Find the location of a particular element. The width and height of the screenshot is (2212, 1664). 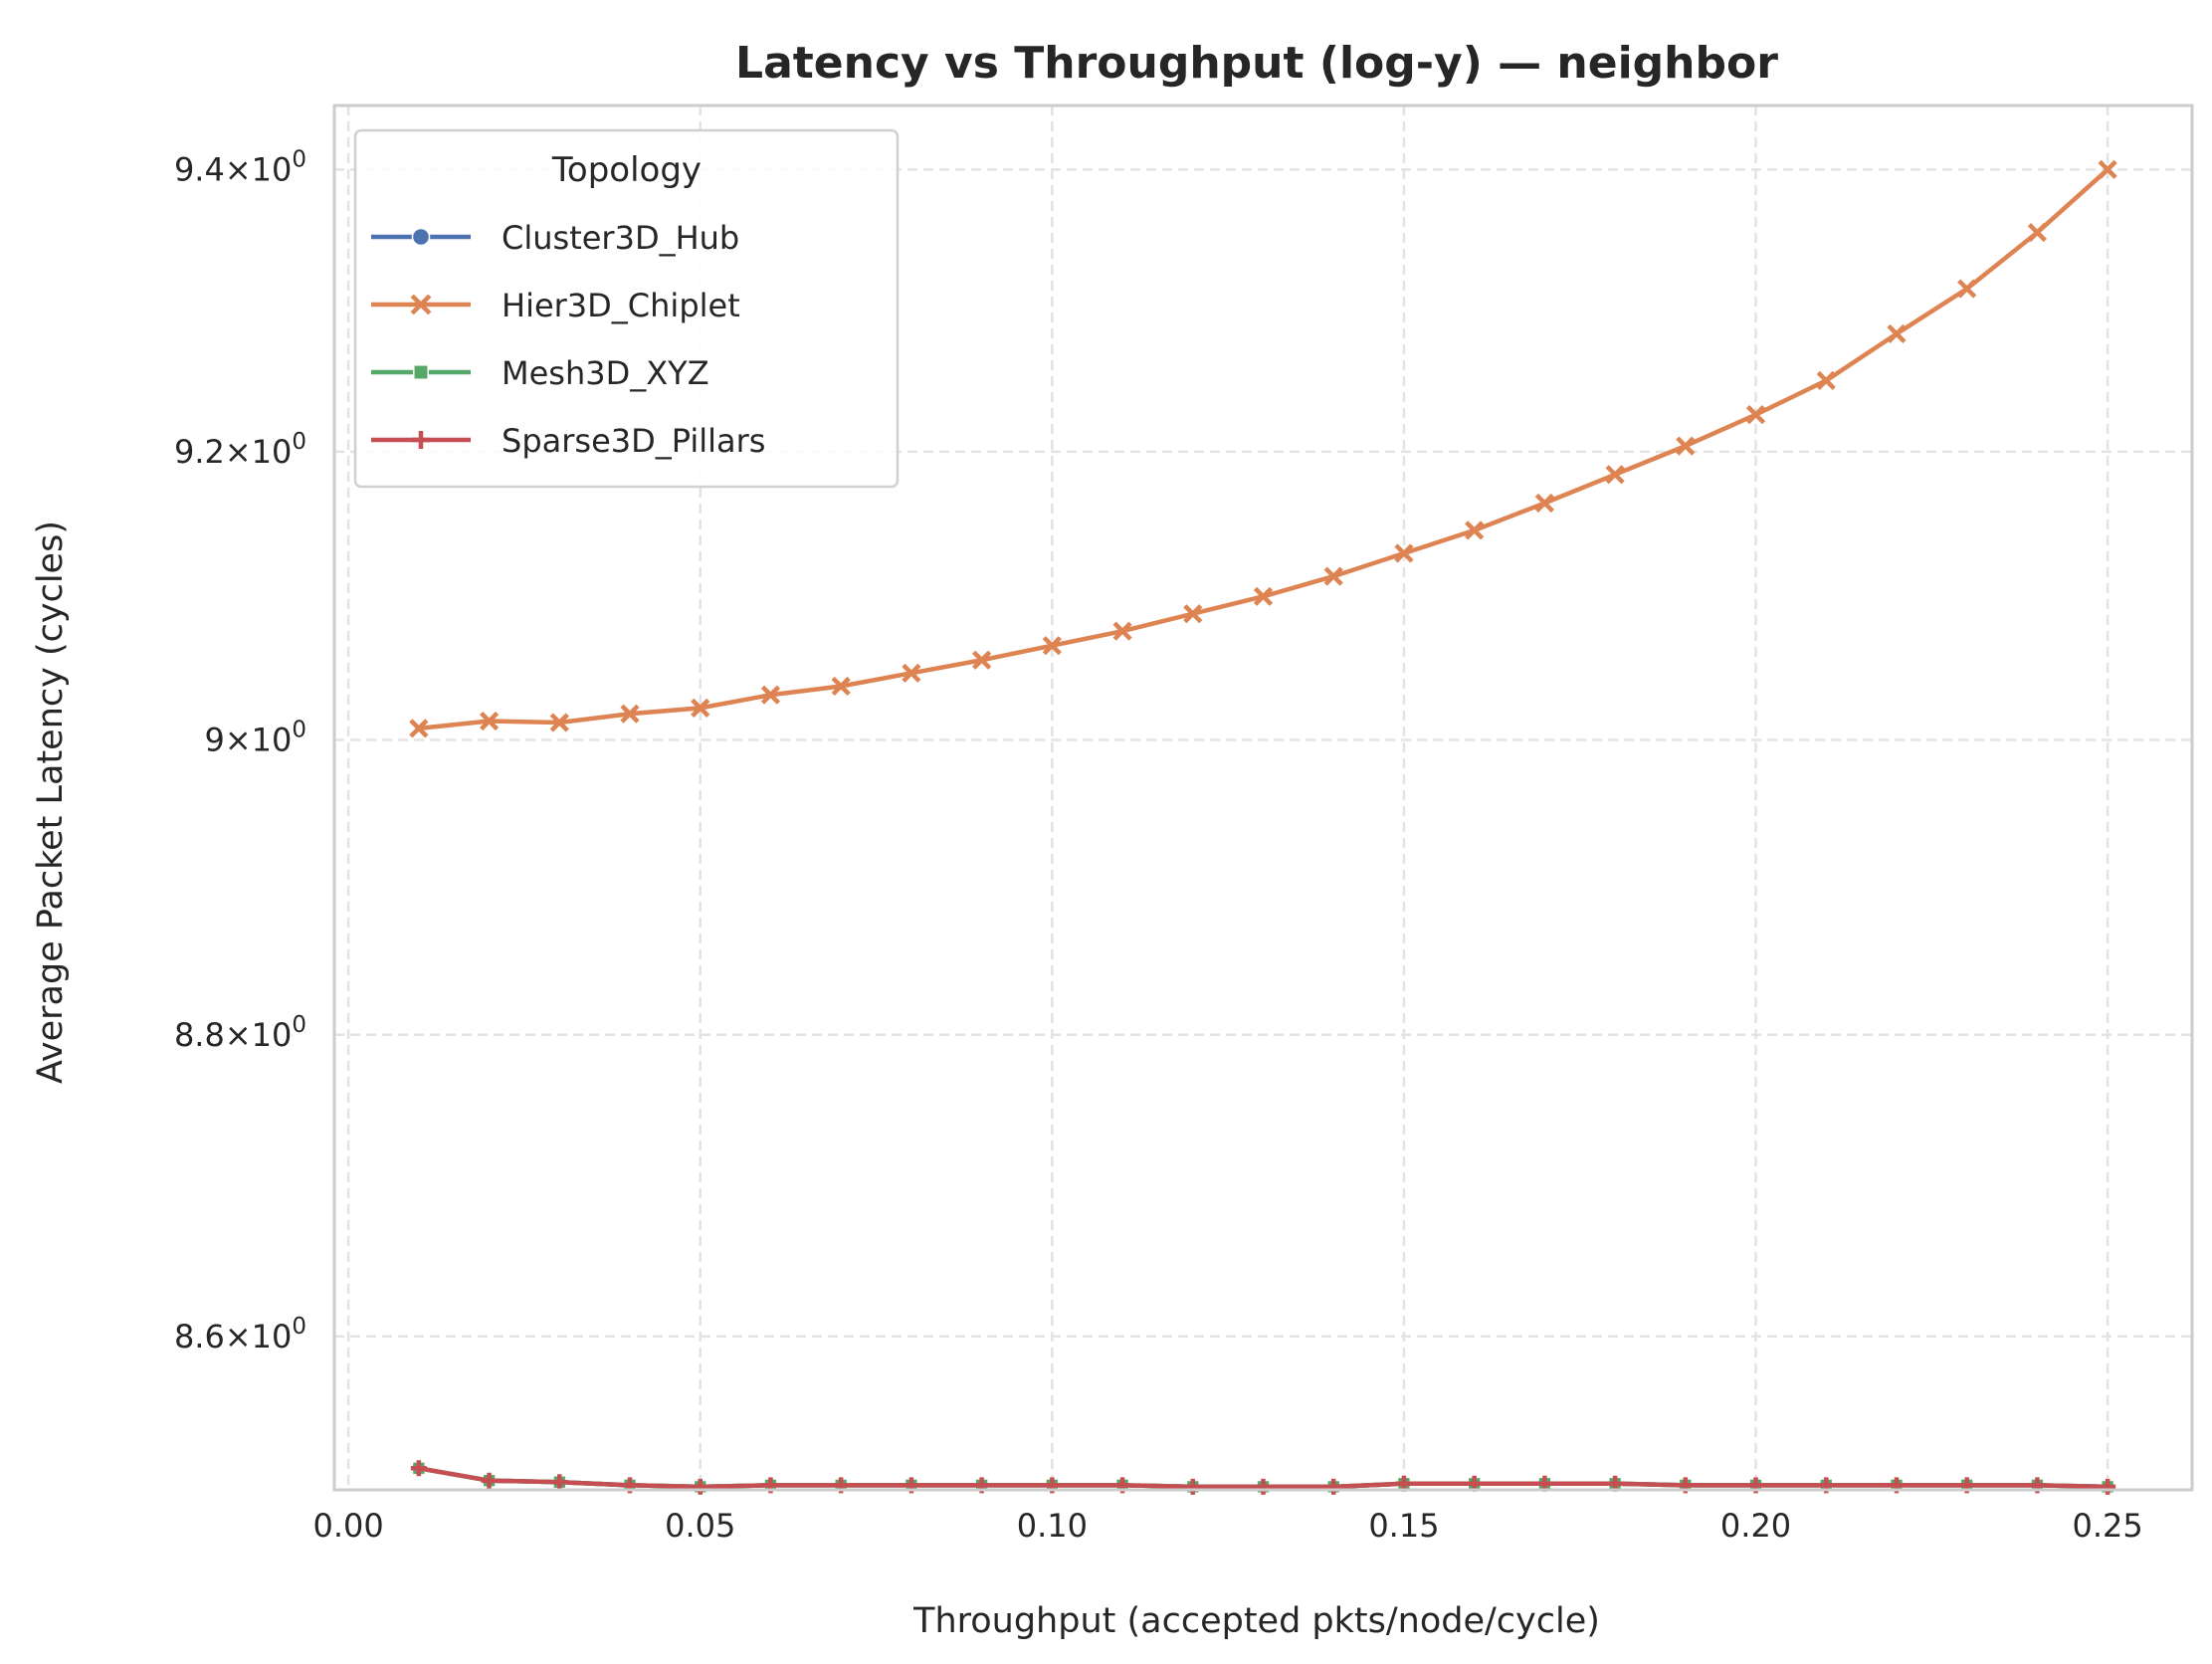

legend-item: Cluster3D_Hub is located at coordinates (555, 238).